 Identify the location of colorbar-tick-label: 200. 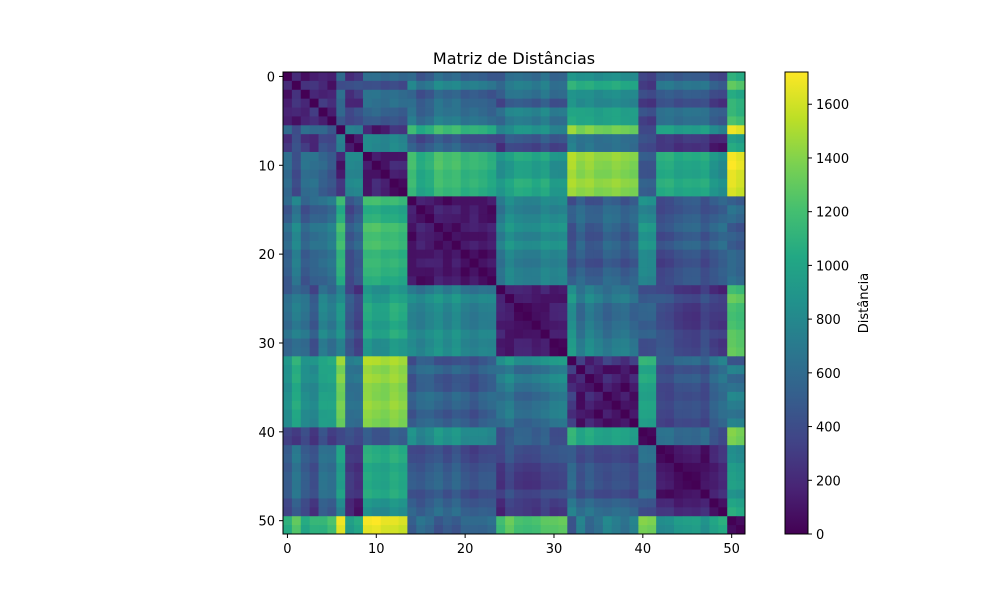
(828, 481).